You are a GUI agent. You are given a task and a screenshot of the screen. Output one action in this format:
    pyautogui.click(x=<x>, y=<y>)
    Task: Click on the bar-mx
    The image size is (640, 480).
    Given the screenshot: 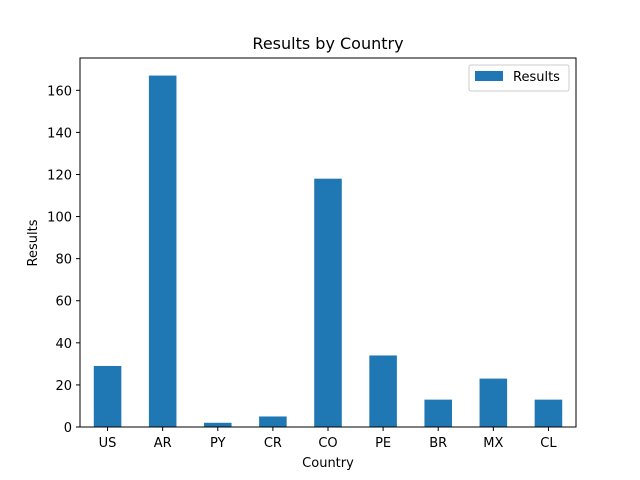 What is the action you would take?
    pyautogui.click(x=493, y=402)
    